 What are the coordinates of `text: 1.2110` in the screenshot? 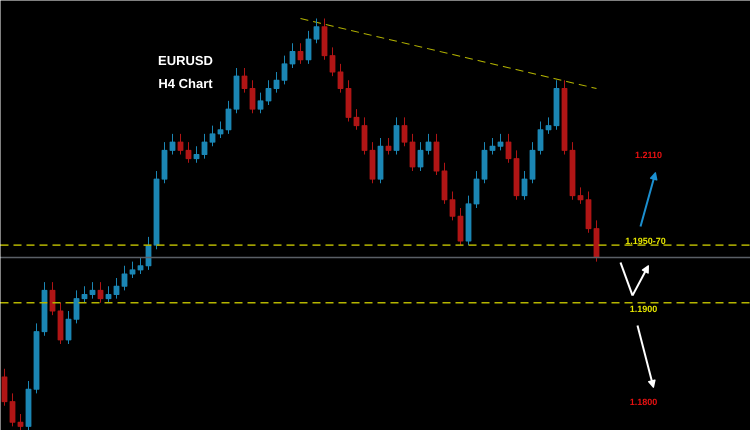 It's located at (648, 155).